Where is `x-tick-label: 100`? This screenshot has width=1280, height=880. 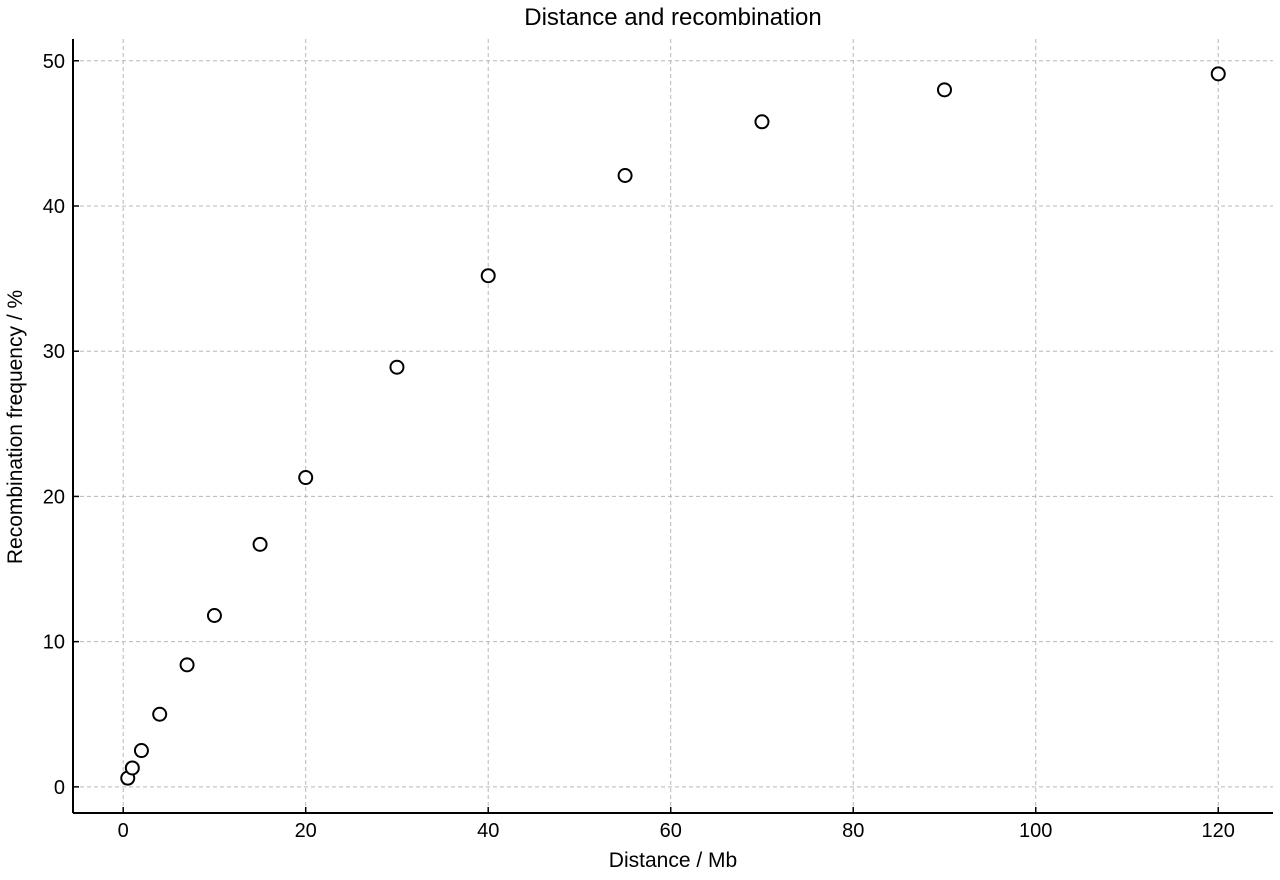 x-tick-label: 100 is located at coordinates (1035, 831).